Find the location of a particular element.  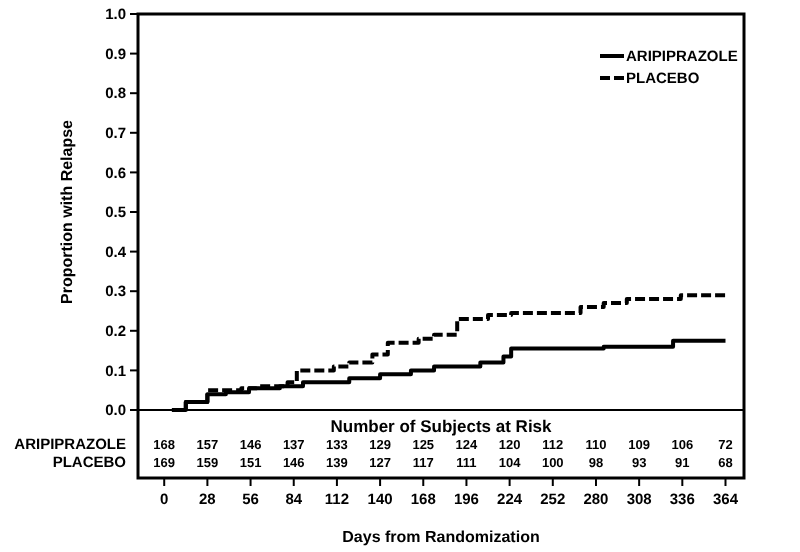

x-axis-title: Days from Randomization is located at coordinates (441, 537).